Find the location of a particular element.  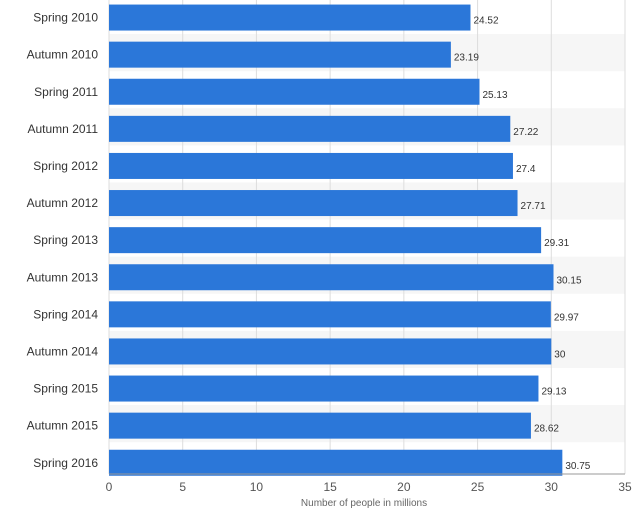

value-label: 28.62 is located at coordinates (546, 429).